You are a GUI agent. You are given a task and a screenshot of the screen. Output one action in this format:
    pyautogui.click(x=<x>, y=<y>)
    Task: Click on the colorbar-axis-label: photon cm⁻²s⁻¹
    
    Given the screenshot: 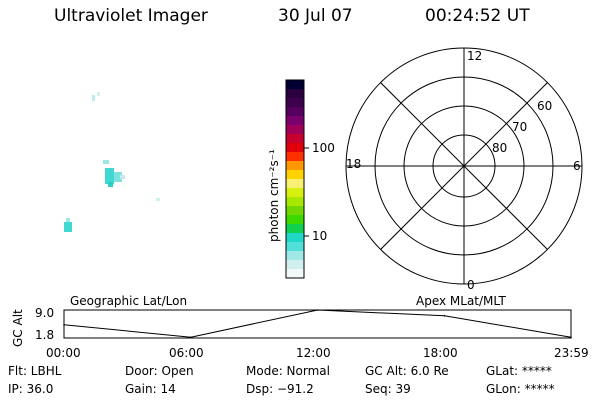 What is the action you would take?
    pyautogui.click(x=274, y=195)
    